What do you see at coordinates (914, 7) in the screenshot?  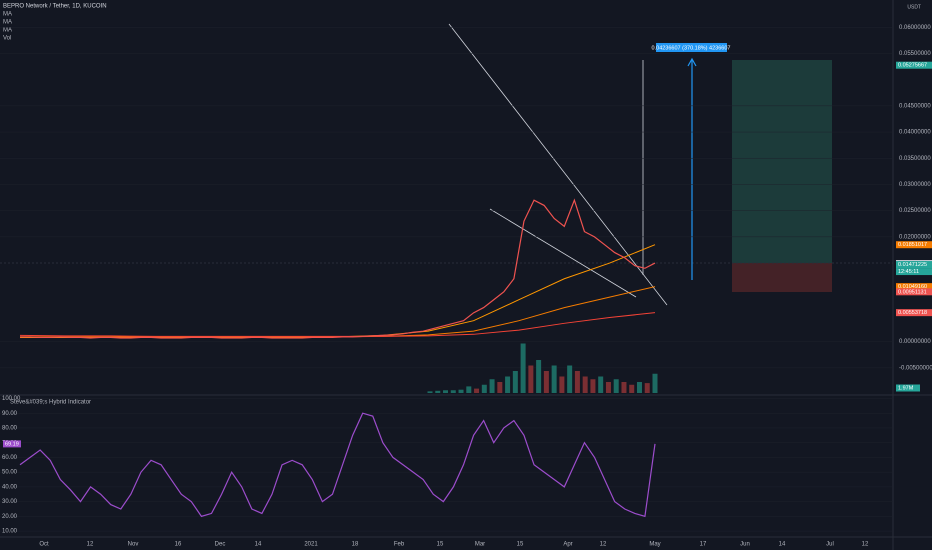 I see `currency-label: USDT` at bounding box center [914, 7].